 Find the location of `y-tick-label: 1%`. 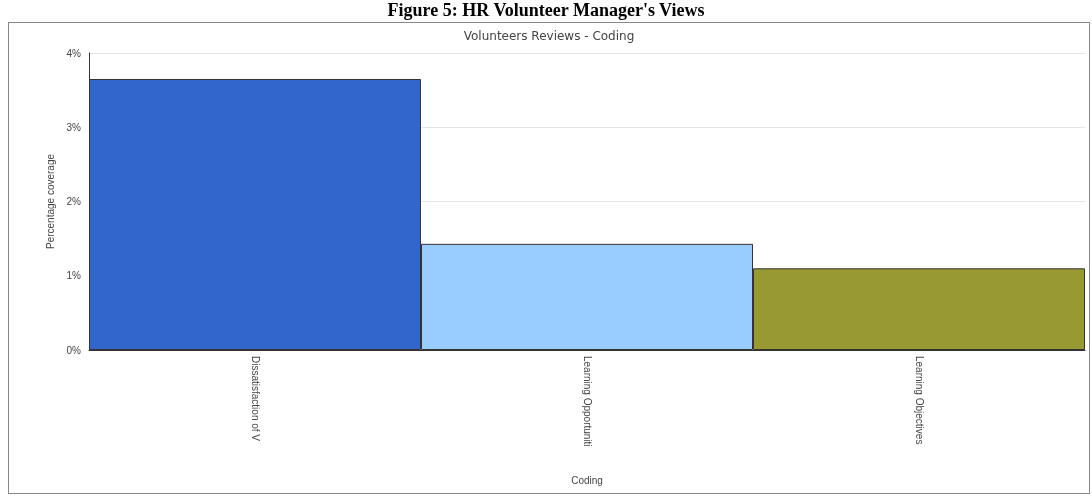

y-tick-label: 1% is located at coordinates (74, 276).